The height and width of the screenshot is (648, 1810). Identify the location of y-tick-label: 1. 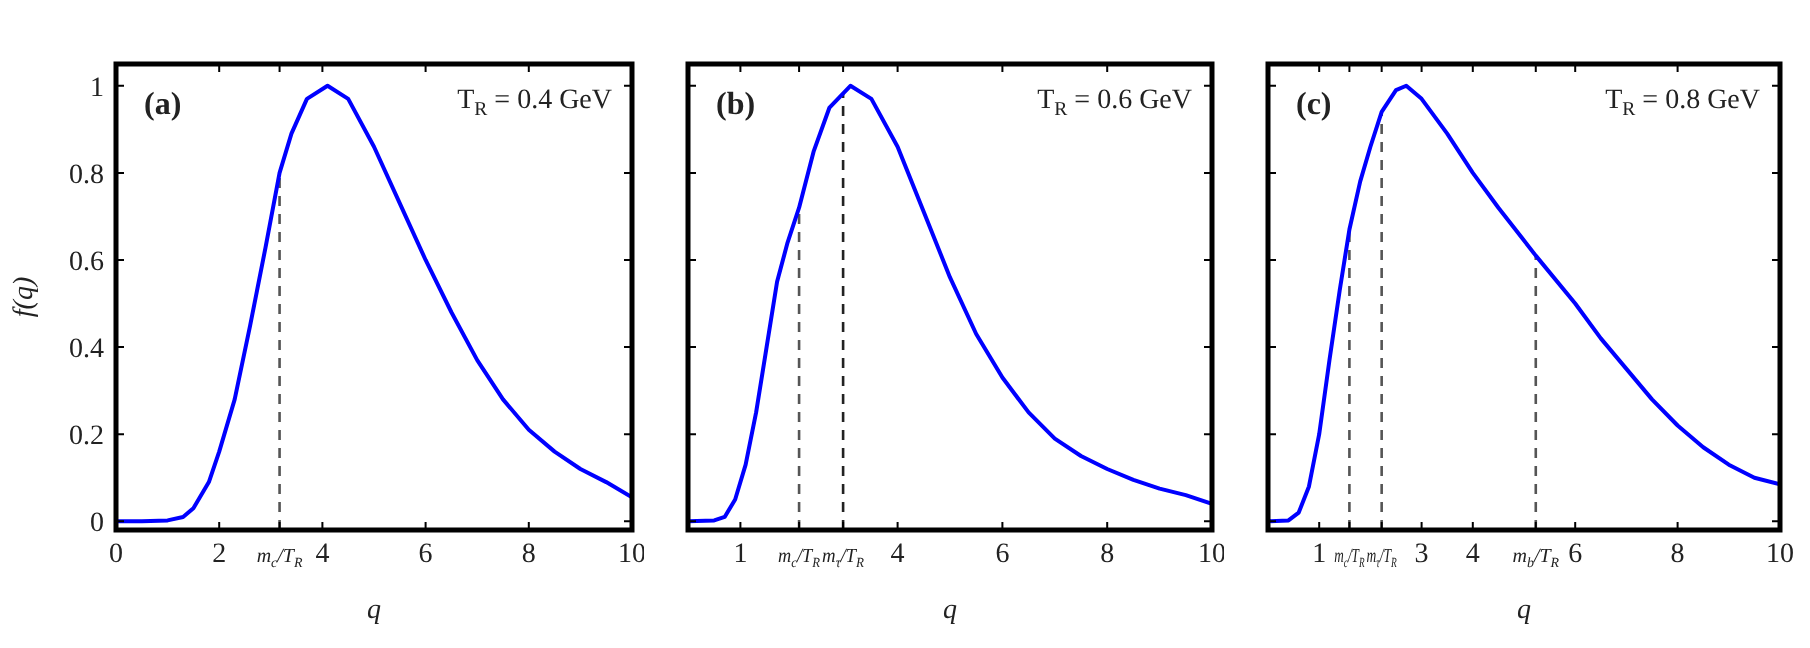
(97, 88).